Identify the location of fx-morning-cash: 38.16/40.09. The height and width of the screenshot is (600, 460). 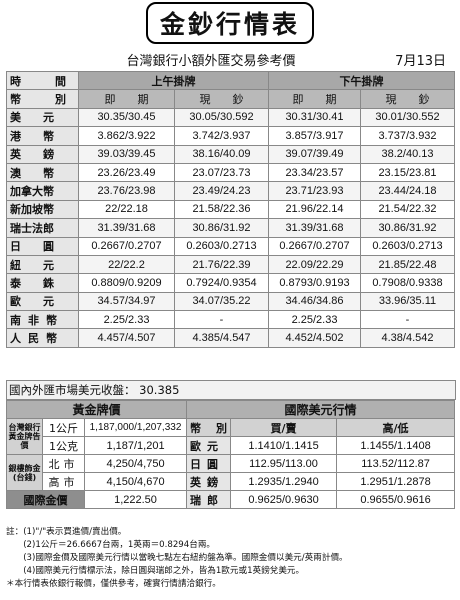
(221, 154).